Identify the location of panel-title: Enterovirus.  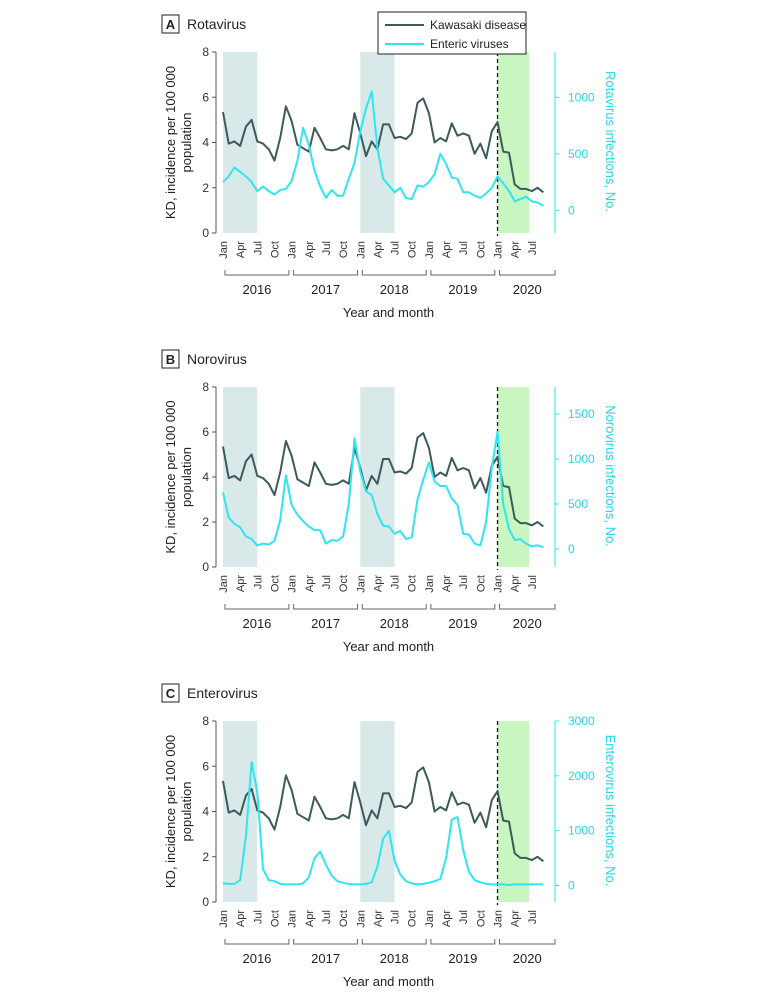
(222, 693).